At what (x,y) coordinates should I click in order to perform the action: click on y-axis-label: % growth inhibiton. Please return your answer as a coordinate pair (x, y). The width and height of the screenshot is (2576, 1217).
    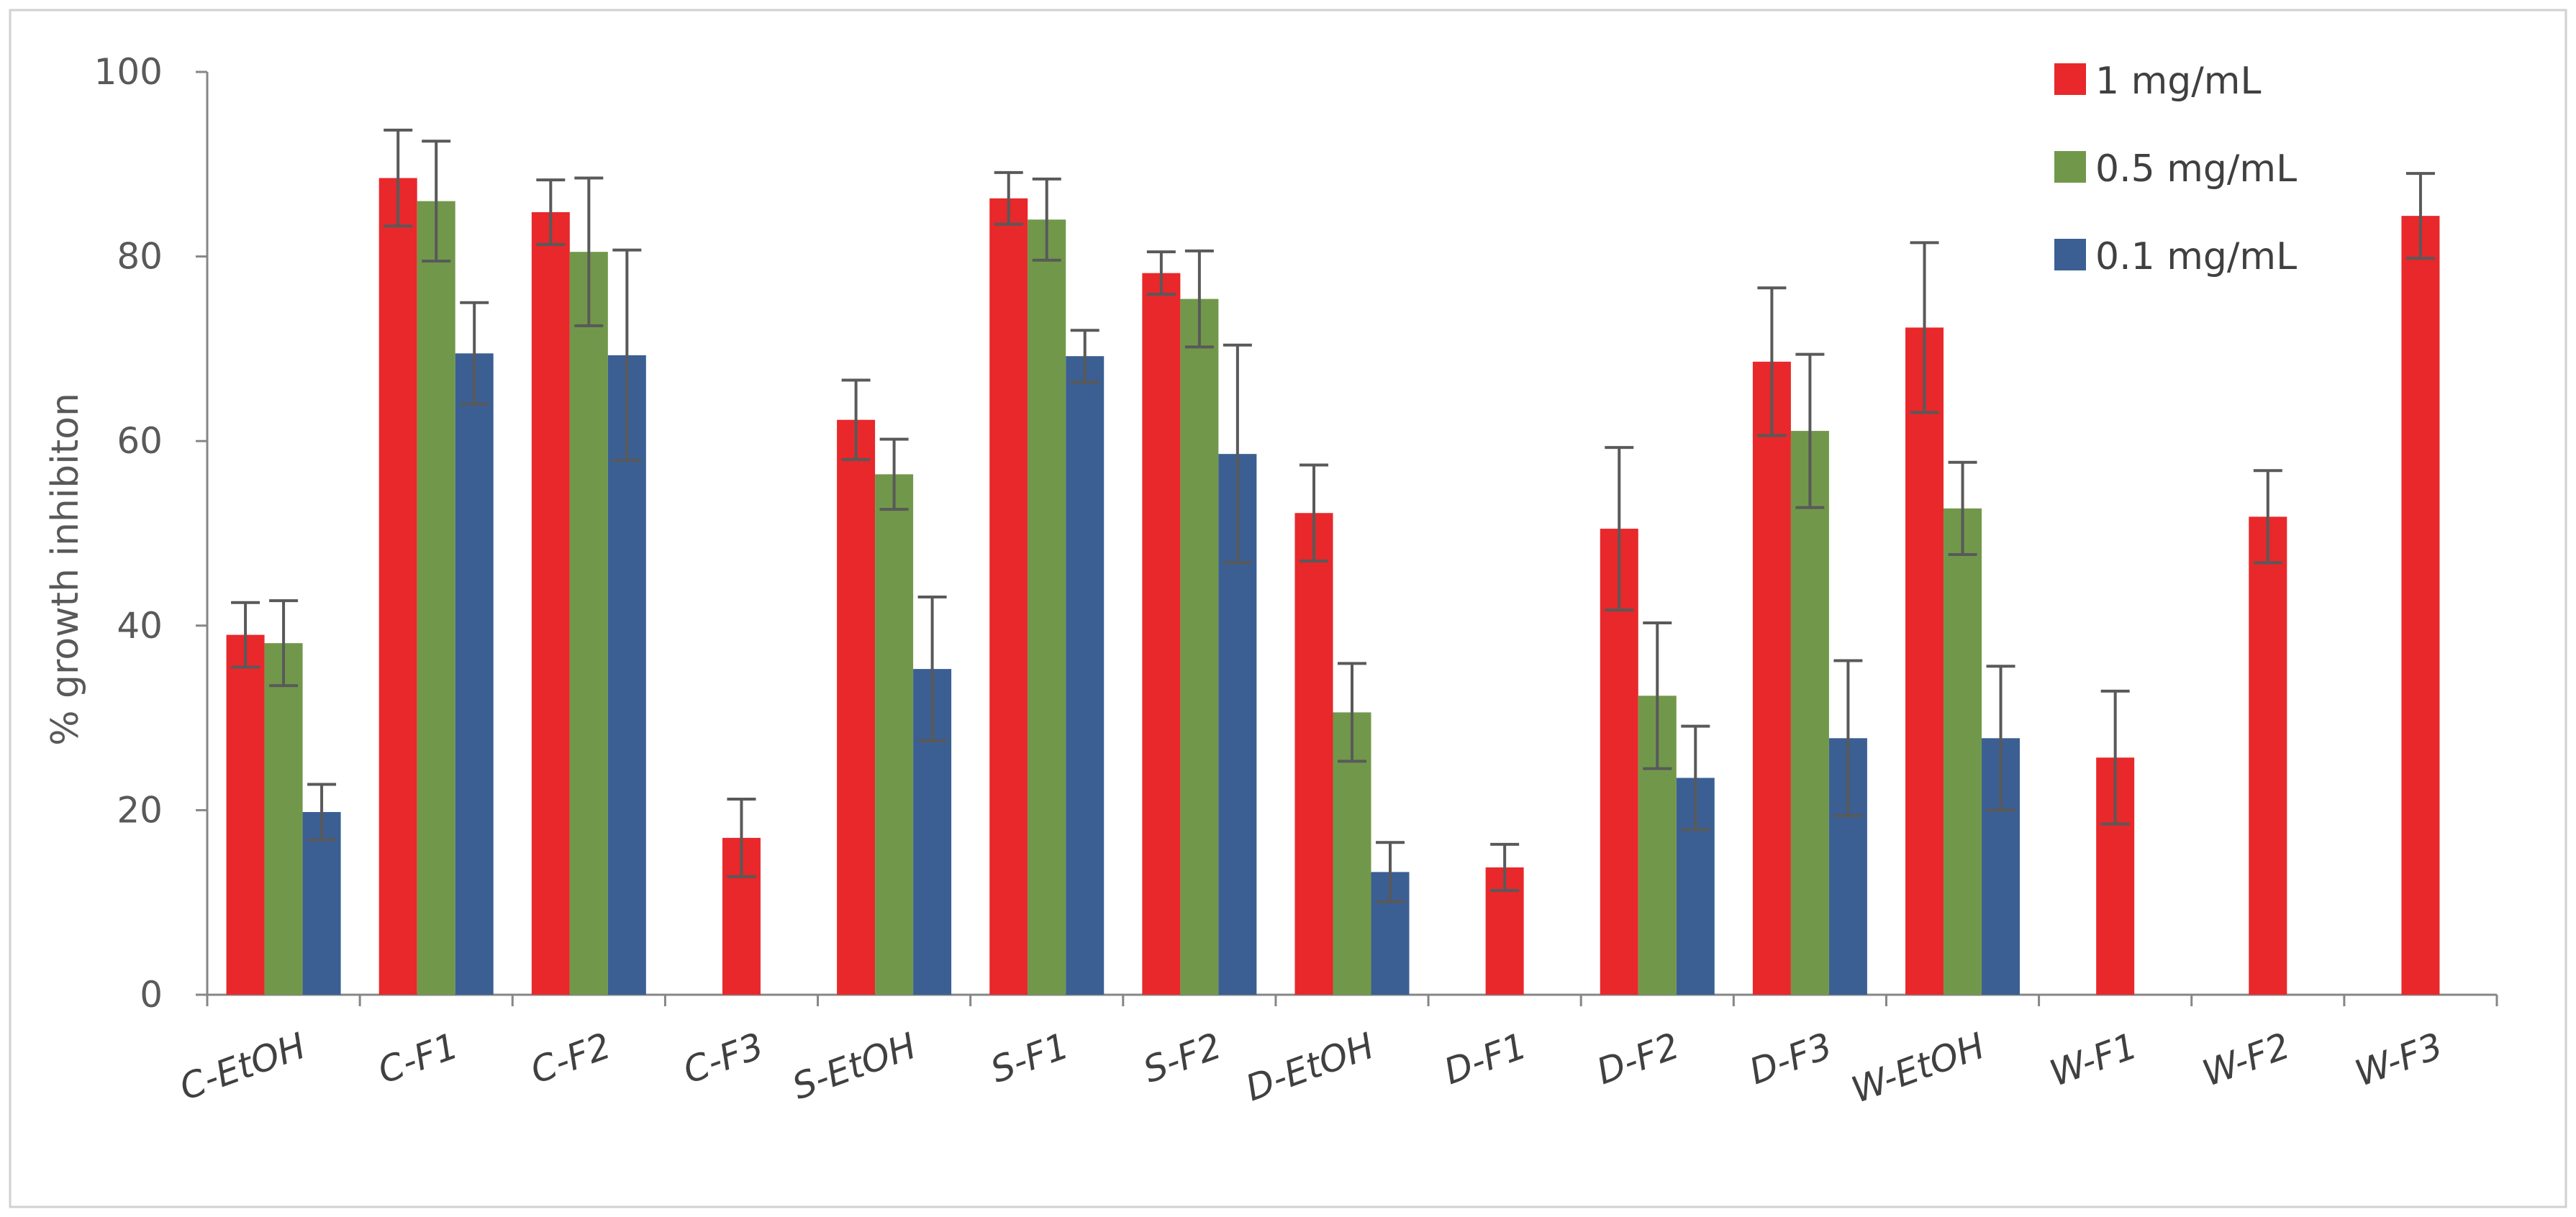
    Looking at the image, I should click on (65, 569).